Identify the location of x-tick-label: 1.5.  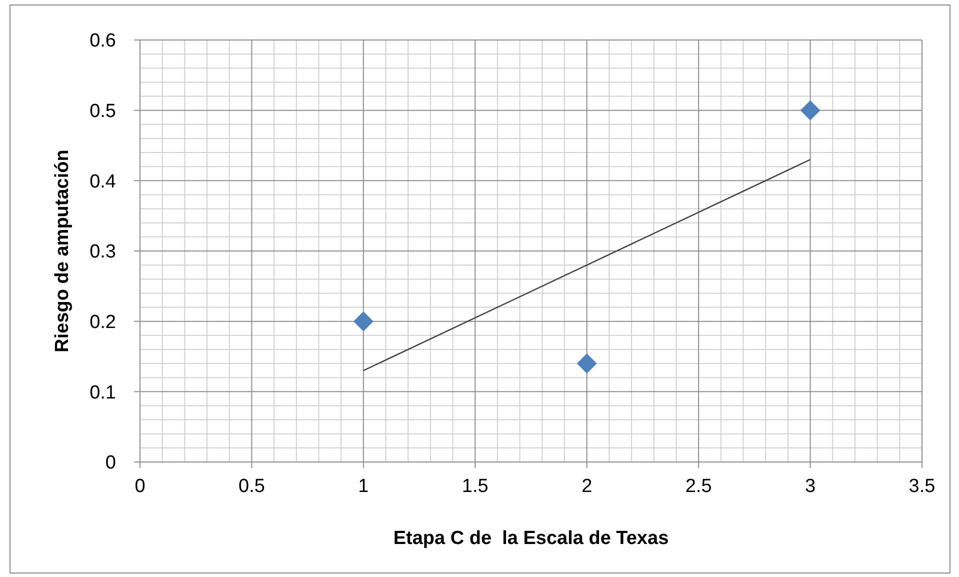
(475, 486).